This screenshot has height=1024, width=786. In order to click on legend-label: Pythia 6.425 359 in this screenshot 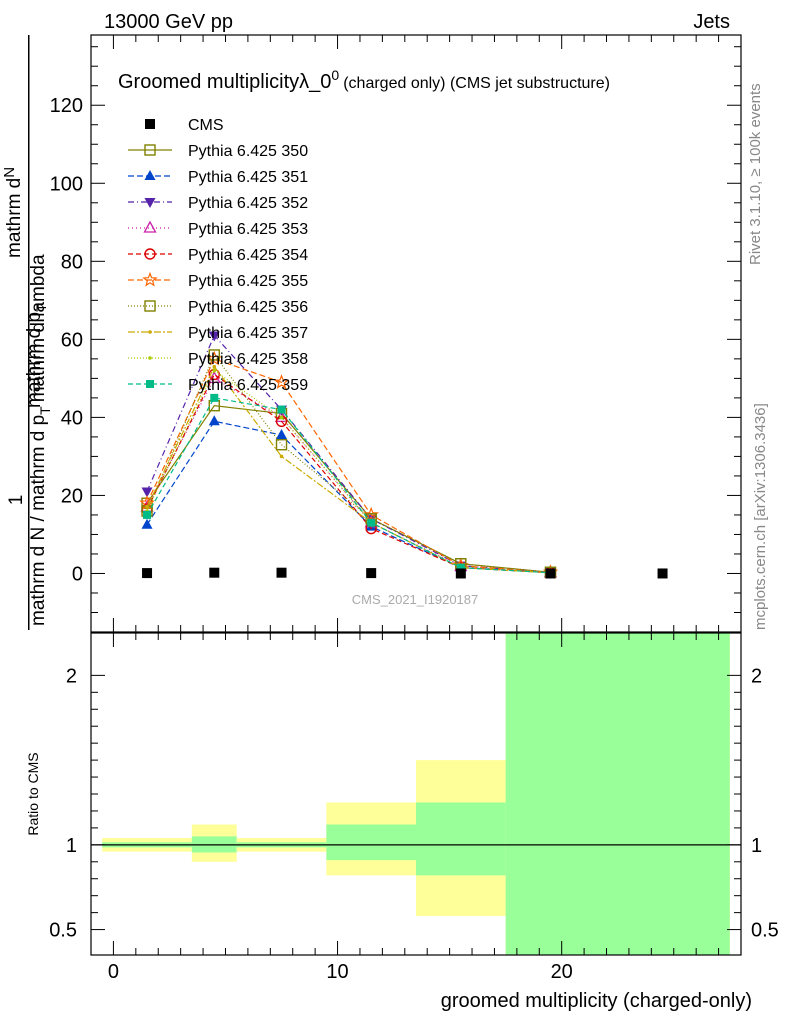, I will do `click(248, 385)`.